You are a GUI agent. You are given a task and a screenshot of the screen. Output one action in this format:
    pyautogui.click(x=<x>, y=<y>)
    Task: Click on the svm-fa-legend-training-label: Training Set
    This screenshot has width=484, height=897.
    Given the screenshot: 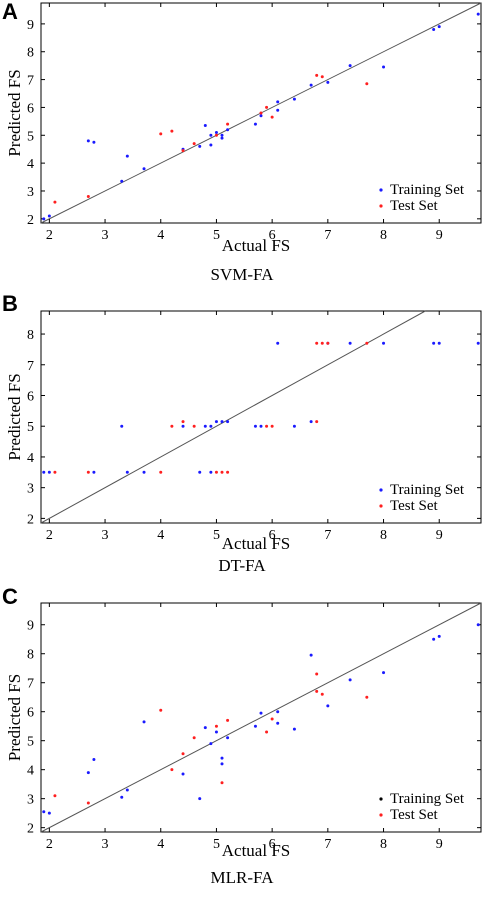 What is the action you would take?
    pyautogui.click(x=427, y=190)
    